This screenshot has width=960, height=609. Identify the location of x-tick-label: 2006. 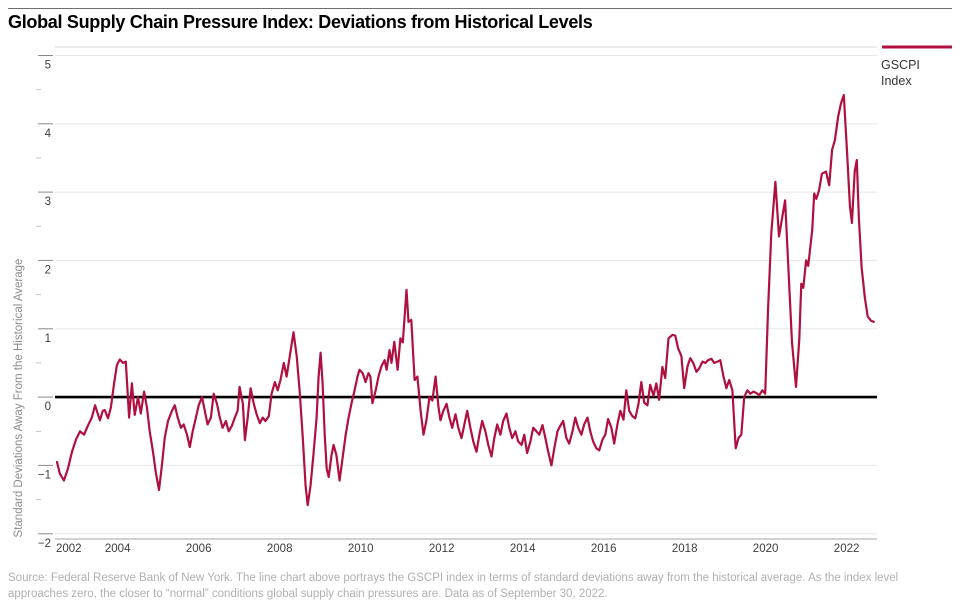
(199, 549).